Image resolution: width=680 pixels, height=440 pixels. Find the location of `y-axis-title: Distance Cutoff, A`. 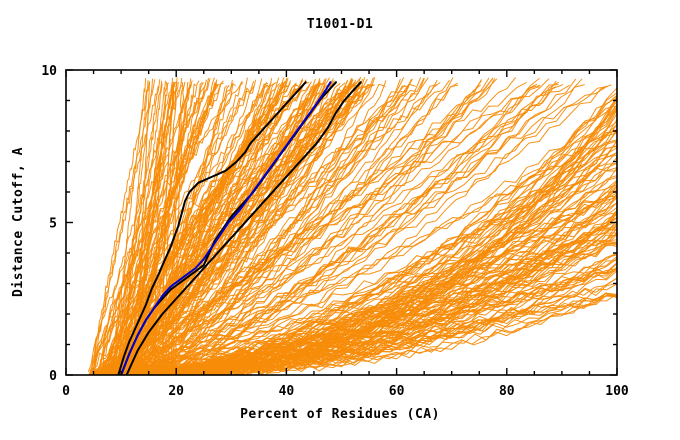

y-axis-title: Distance Cutoff, A is located at coordinates (18, 222).